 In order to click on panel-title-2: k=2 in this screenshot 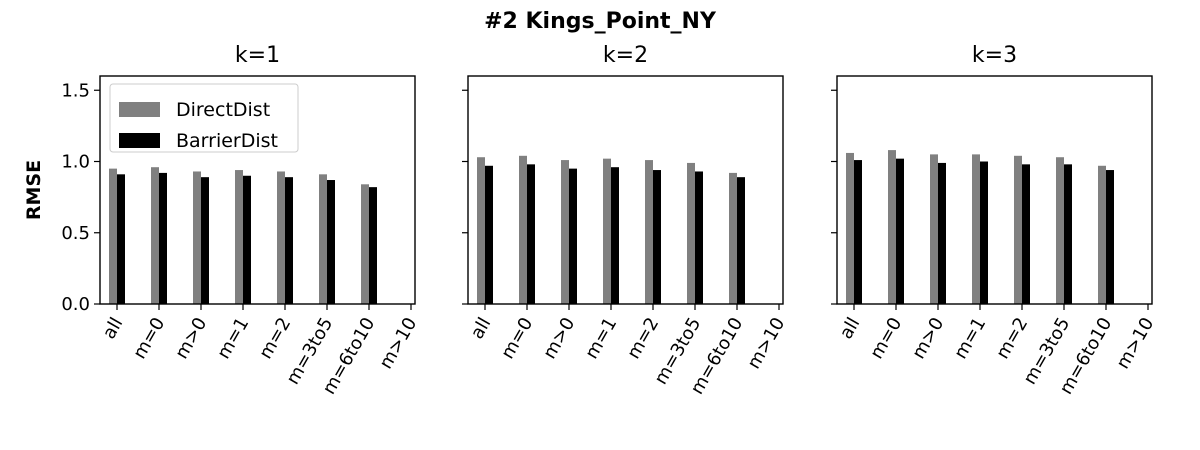, I will do `click(625, 55)`.